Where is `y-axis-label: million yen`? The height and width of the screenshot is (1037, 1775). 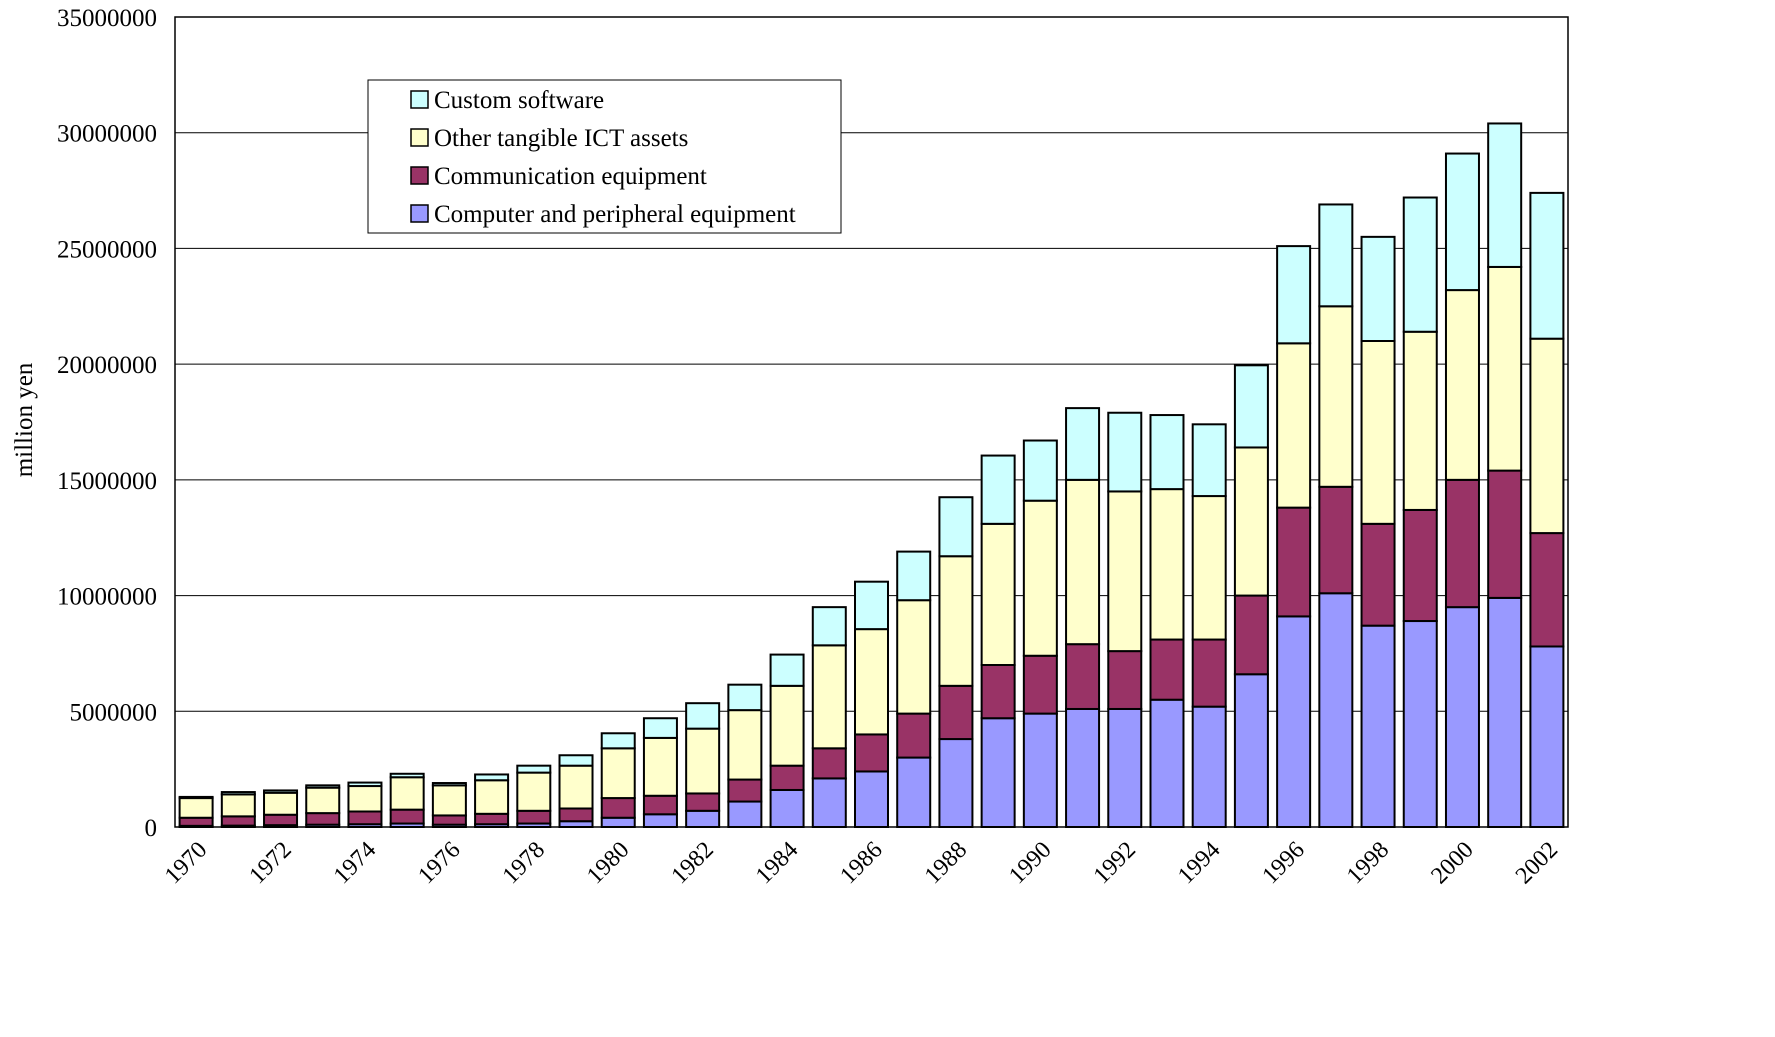 y-axis-label: million yen is located at coordinates (24, 419).